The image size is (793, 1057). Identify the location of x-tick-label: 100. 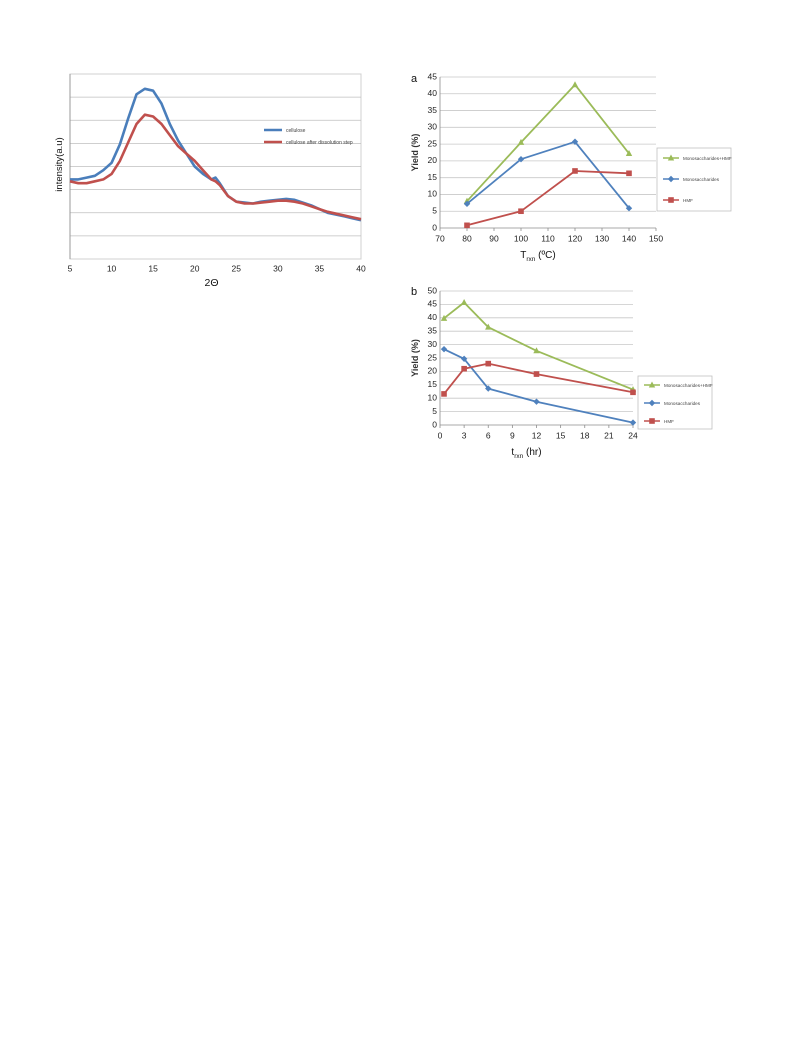
(521, 238).